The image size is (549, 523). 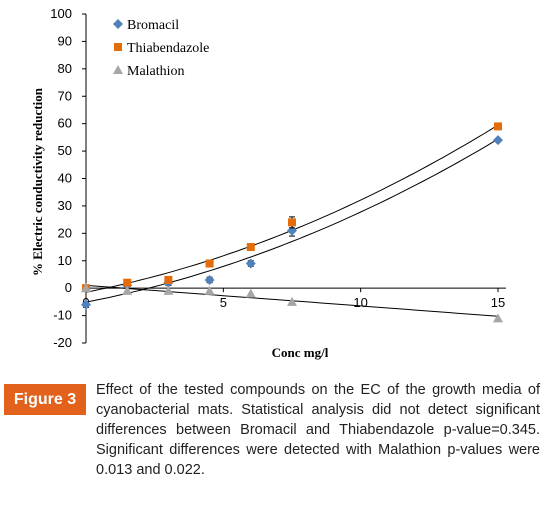 I want to click on x-tick-label: 10, so click(x=360, y=302).